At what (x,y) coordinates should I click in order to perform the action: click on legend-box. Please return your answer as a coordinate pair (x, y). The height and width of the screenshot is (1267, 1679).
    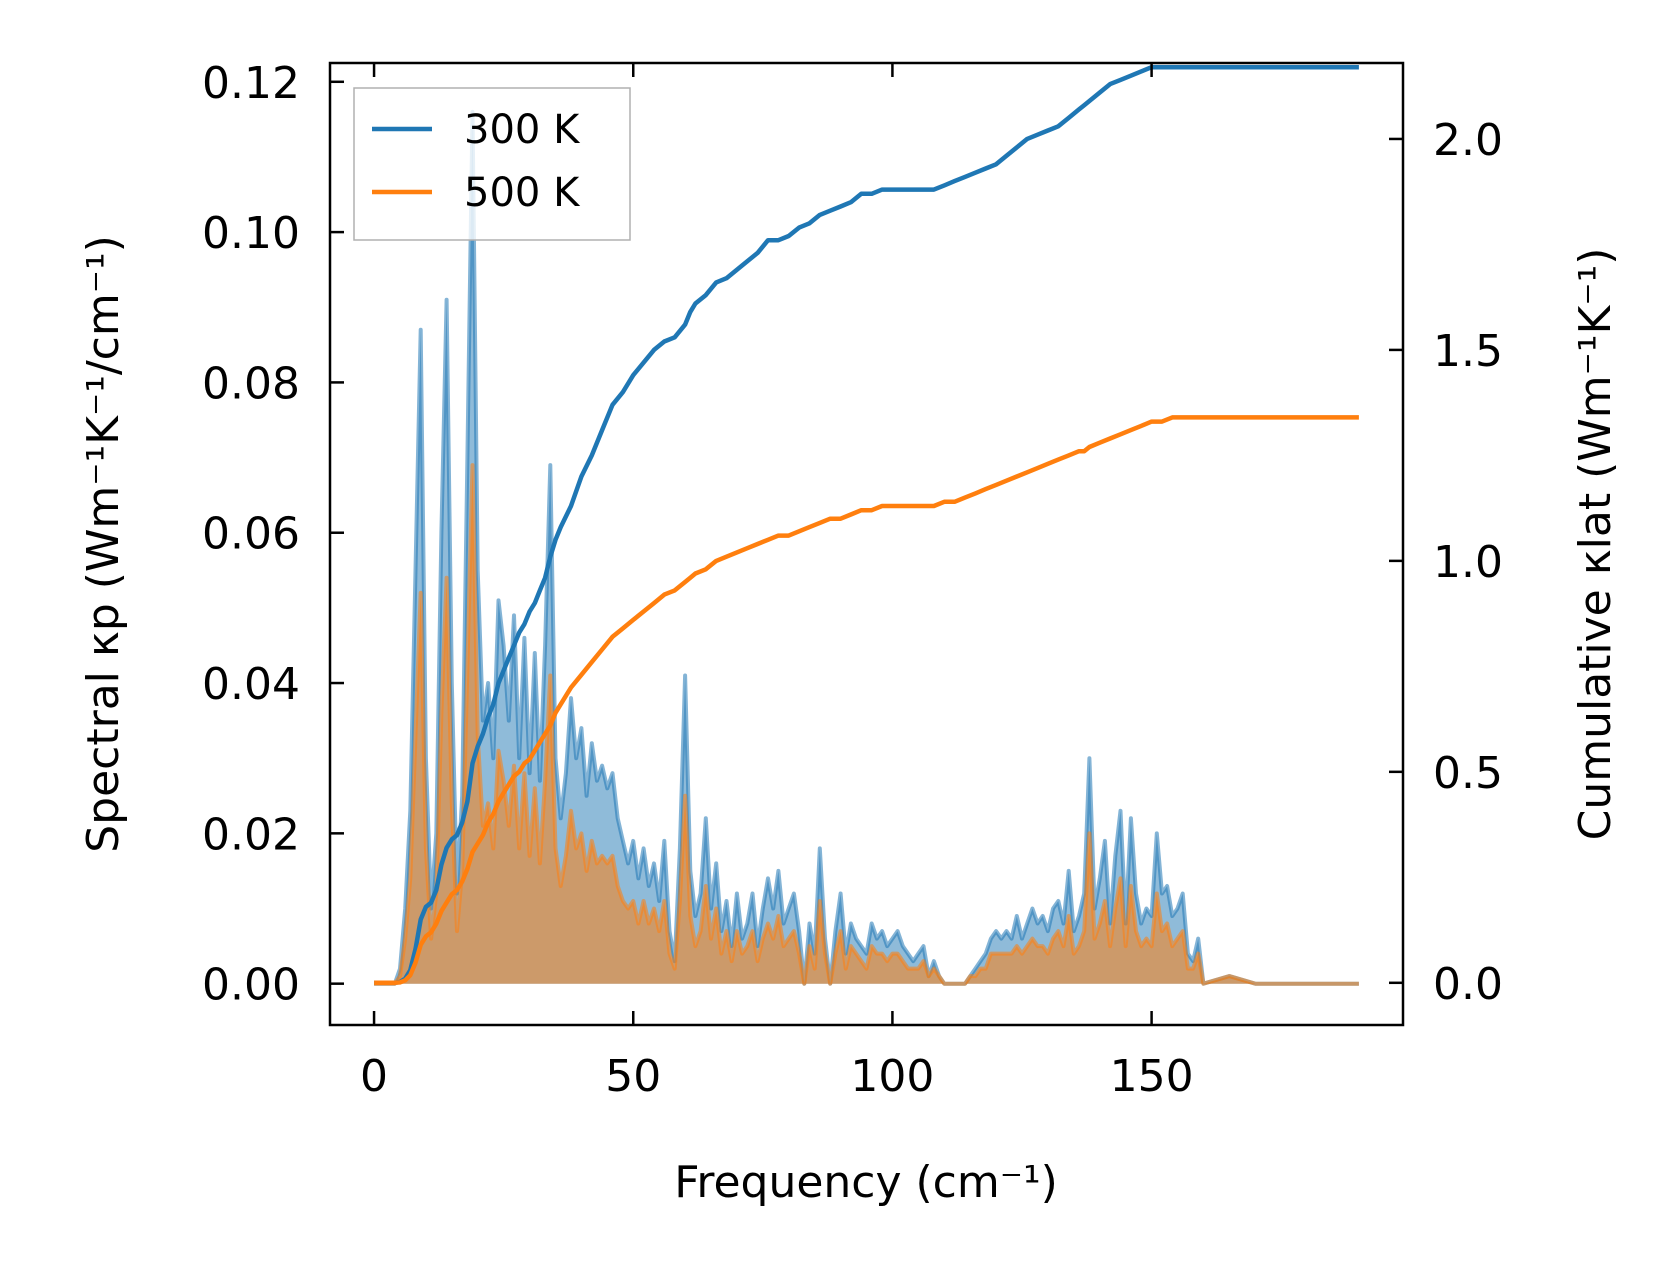
    Looking at the image, I should click on (492, 164).